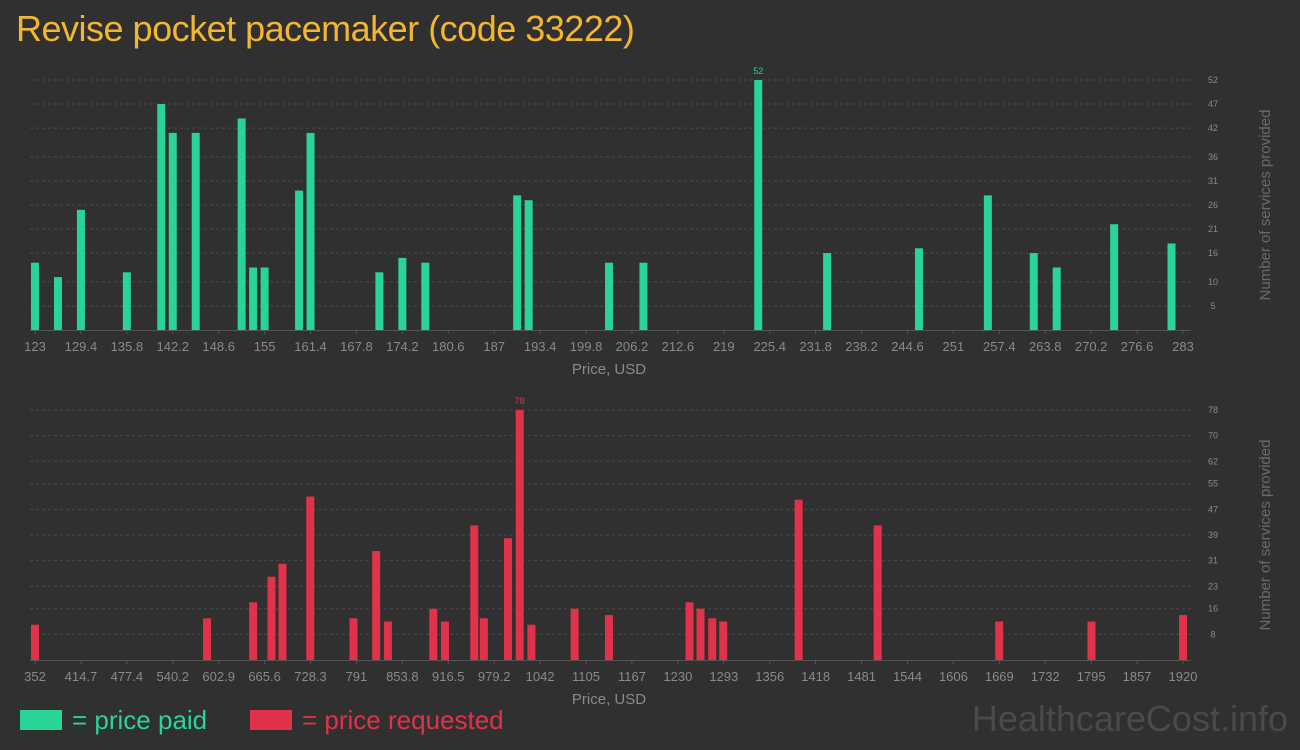  Describe the element at coordinates (271, 720) in the screenshot. I see `legend-requested-swatch` at that location.